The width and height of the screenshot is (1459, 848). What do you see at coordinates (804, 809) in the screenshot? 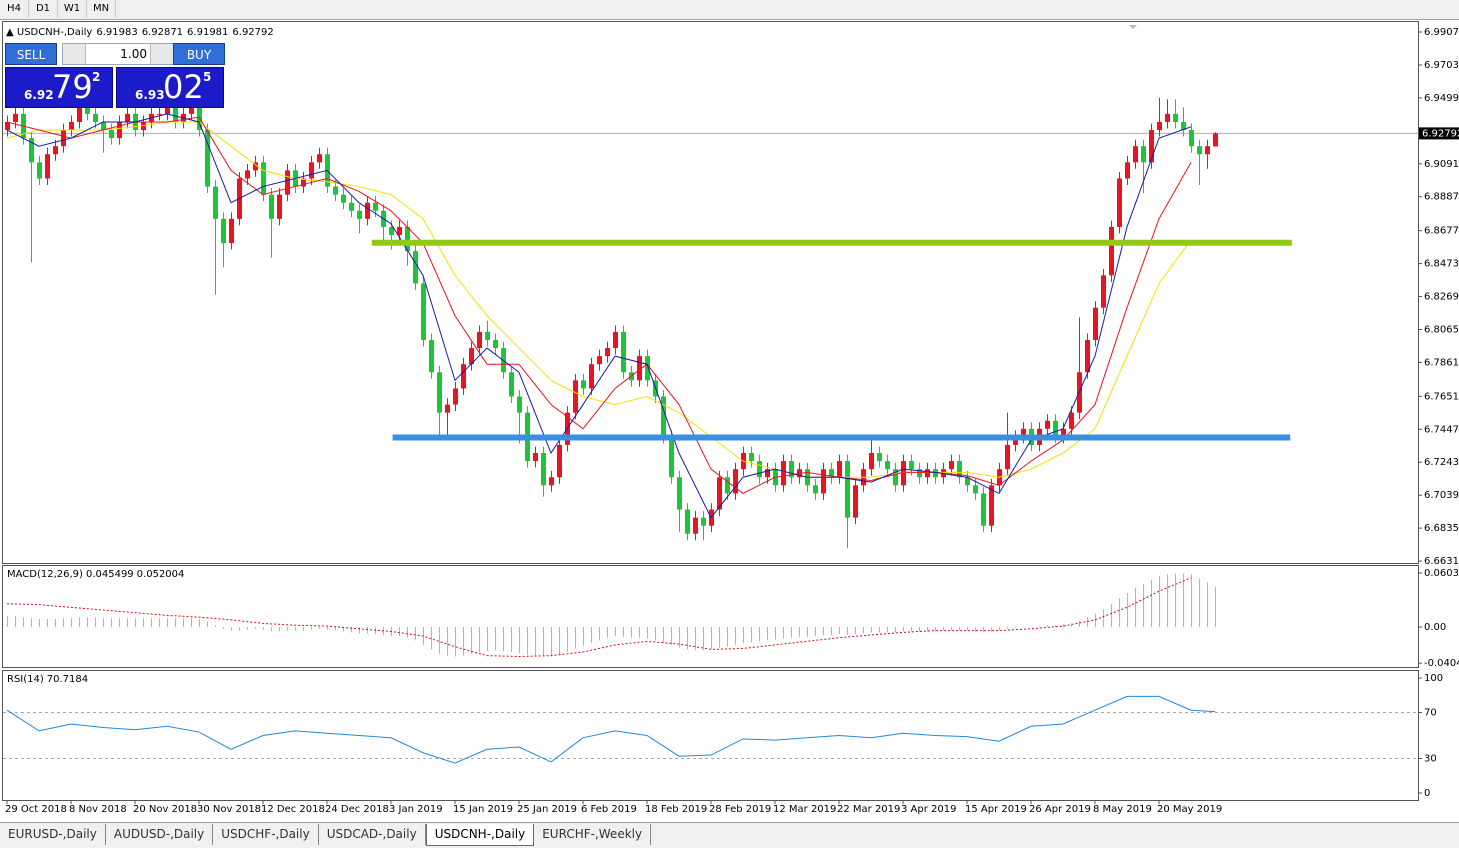
I see `x-tick-label: 12 Mar 2019` at bounding box center [804, 809].